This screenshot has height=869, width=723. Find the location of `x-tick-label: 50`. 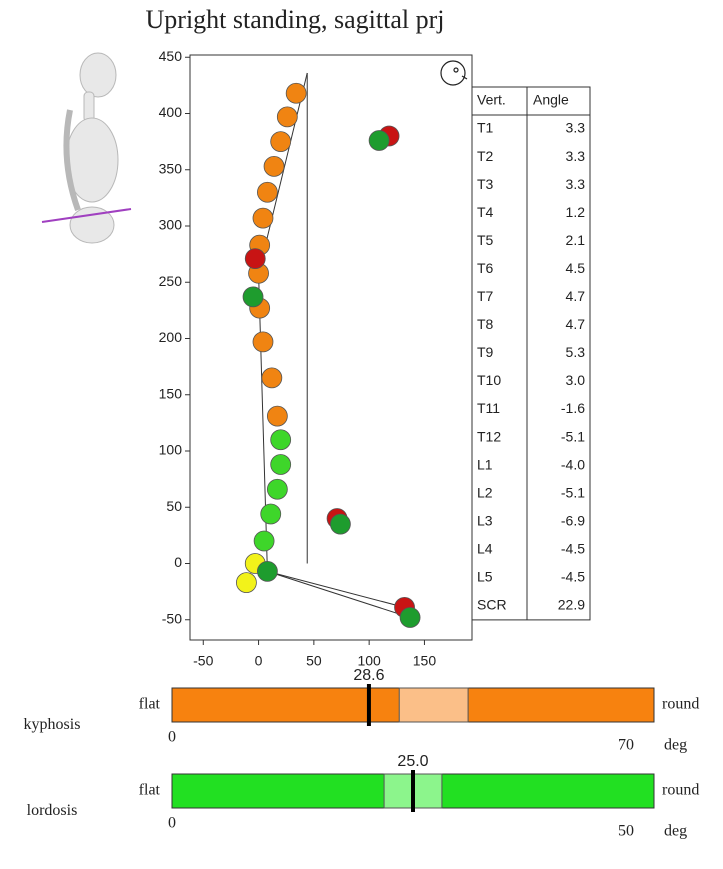

x-tick-label: 50 is located at coordinates (314, 661).